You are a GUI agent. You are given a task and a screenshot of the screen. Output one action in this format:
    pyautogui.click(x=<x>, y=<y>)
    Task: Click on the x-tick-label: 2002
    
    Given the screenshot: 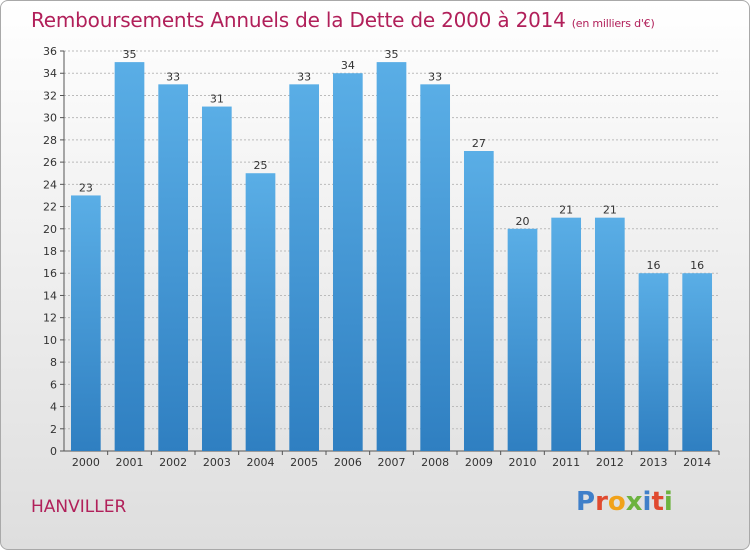 What is the action you would take?
    pyautogui.click(x=173, y=462)
    